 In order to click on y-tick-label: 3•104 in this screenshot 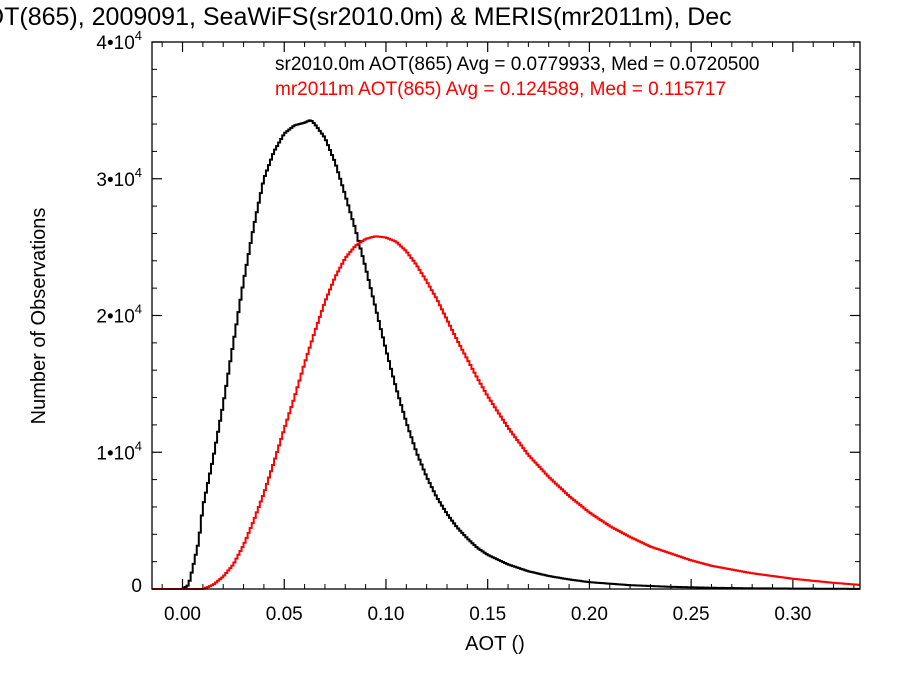, I will do `click(119, 178)`.